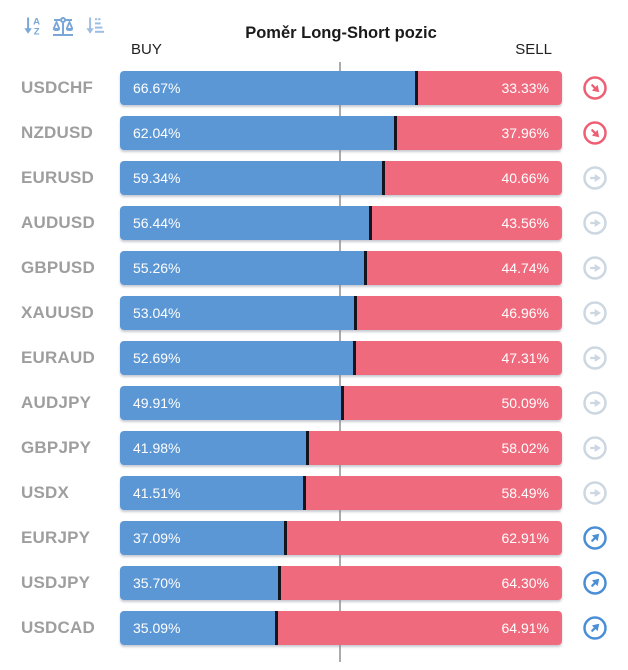  I want to click on symbol-label: NZDUSD, so click(57, 132).